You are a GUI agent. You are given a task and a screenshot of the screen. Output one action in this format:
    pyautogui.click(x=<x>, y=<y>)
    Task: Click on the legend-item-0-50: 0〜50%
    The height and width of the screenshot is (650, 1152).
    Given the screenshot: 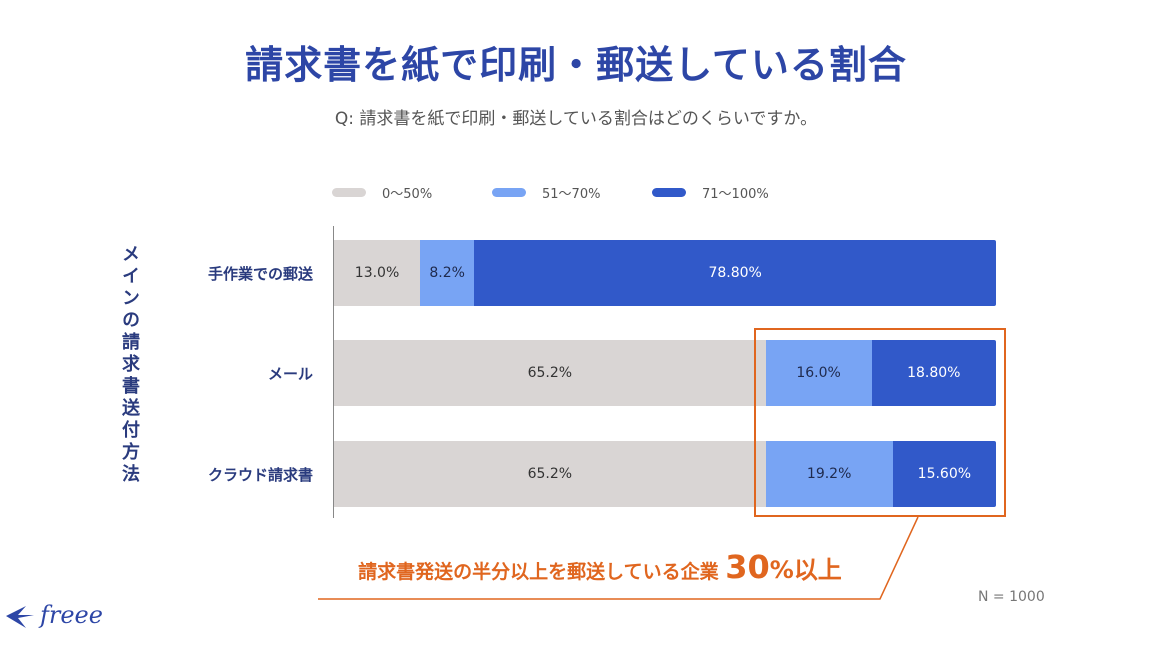 What is the action you would take?
    pyautogui.click(x=382, y=192)
    